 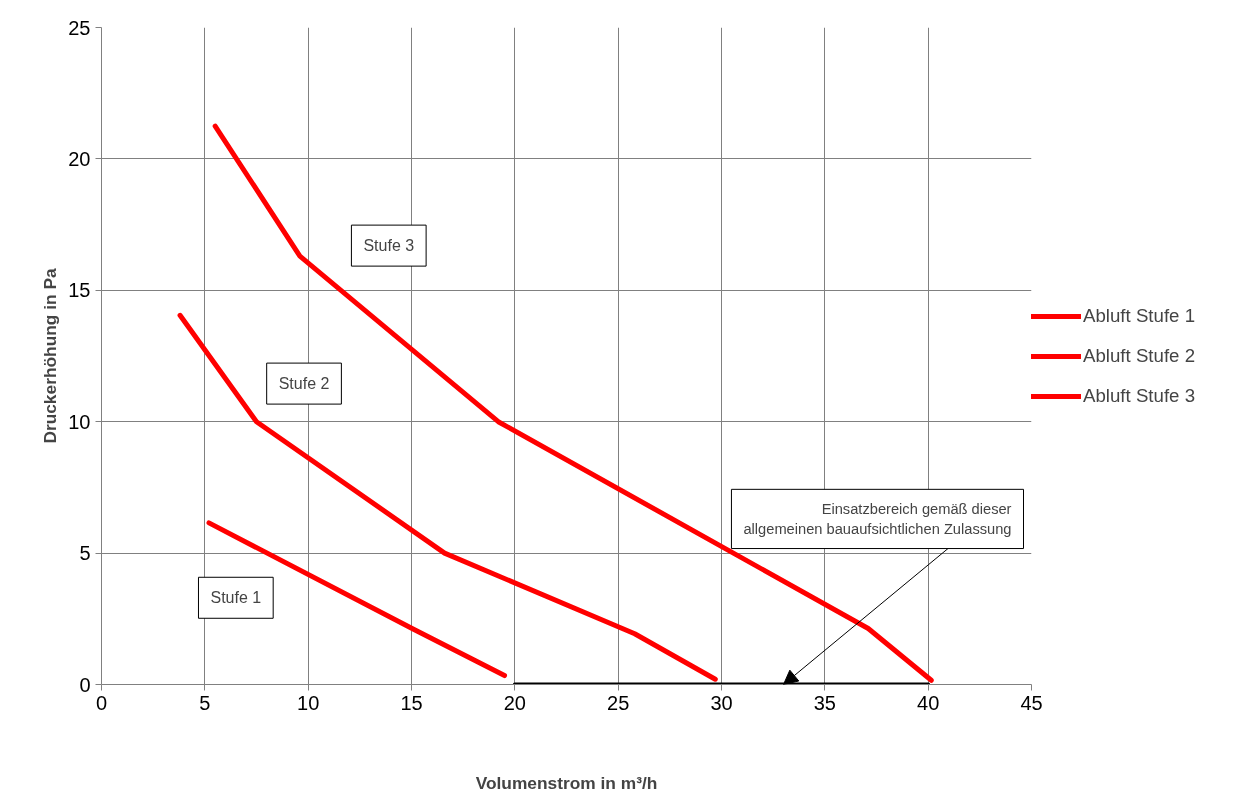 I want to click on x-tick-label: 20, so click(x=514, y=702).